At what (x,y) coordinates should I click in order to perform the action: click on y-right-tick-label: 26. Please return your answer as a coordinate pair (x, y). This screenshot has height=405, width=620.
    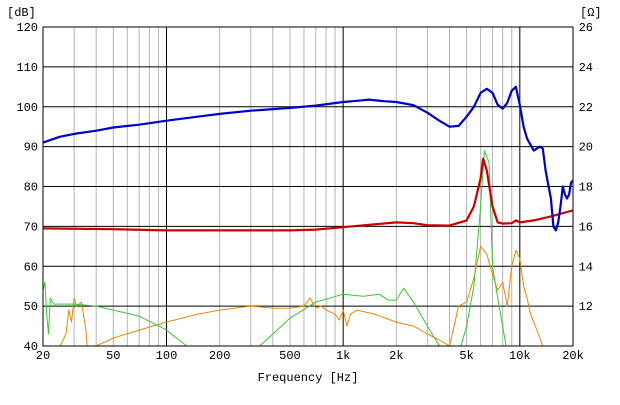
    Looking at the image, I should click on (586, 28).